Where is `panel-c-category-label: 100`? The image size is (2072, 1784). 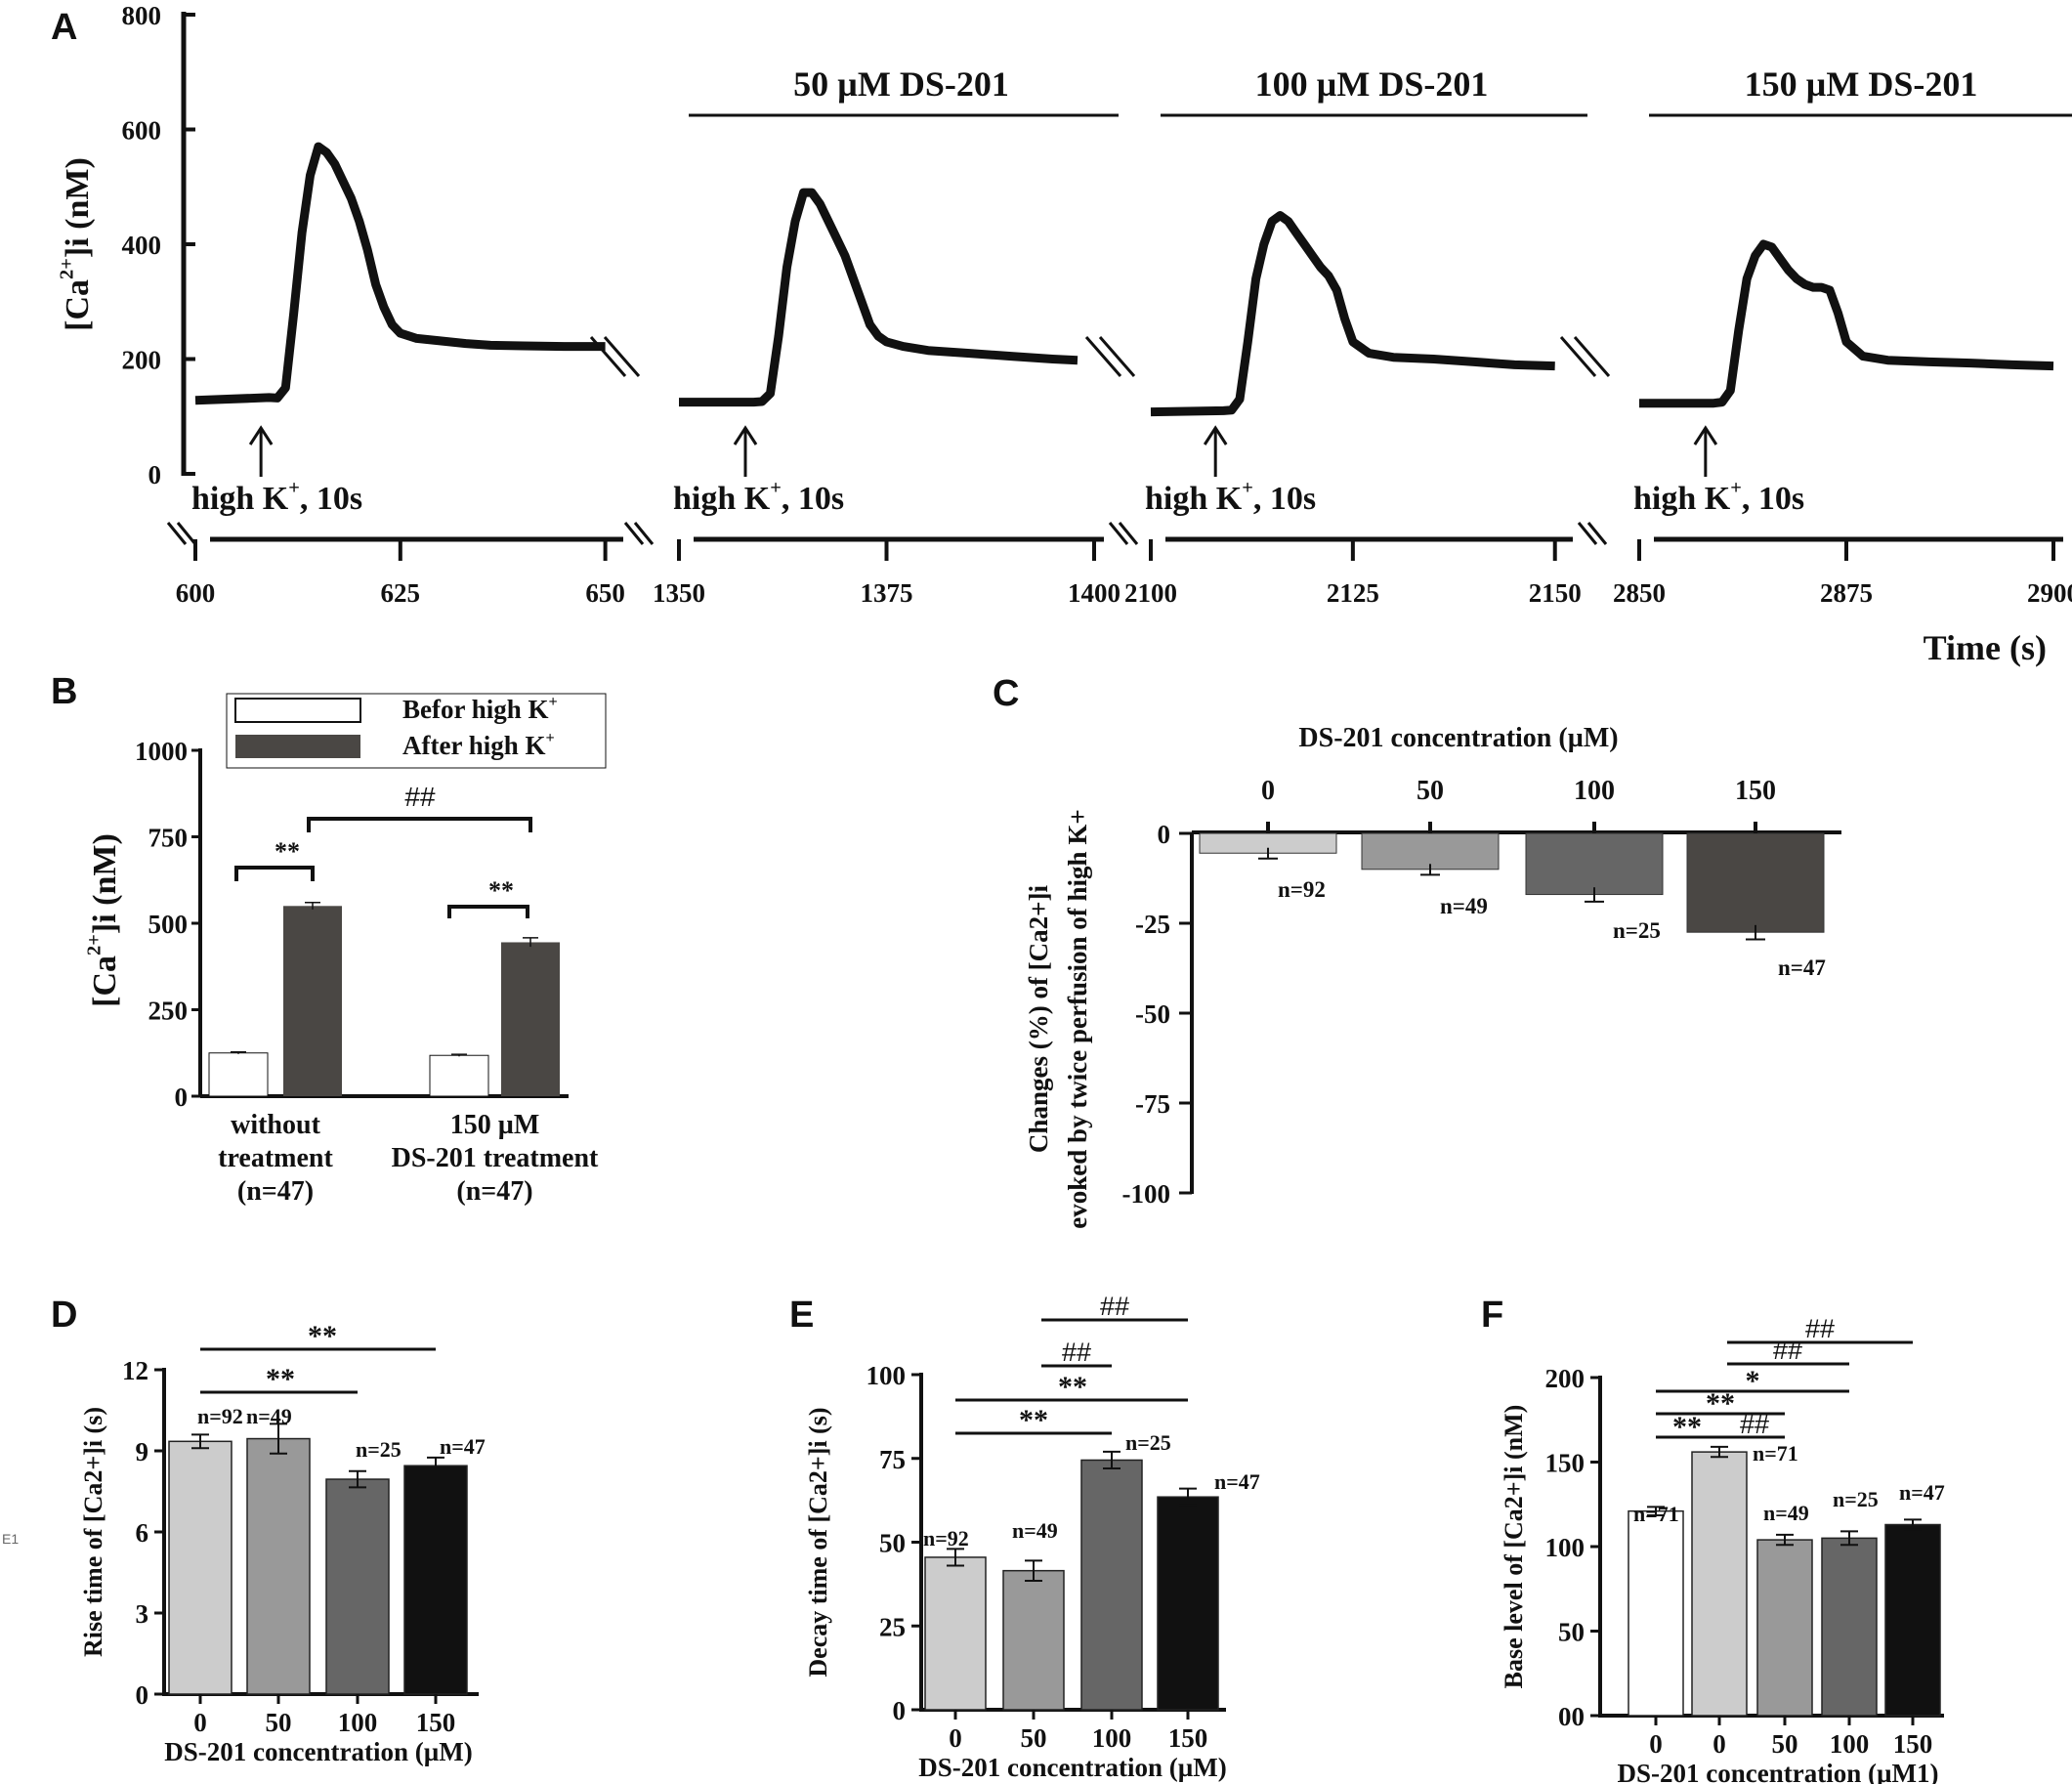 panel-c-category-label: 100 is located at coordinates (1595, 791).